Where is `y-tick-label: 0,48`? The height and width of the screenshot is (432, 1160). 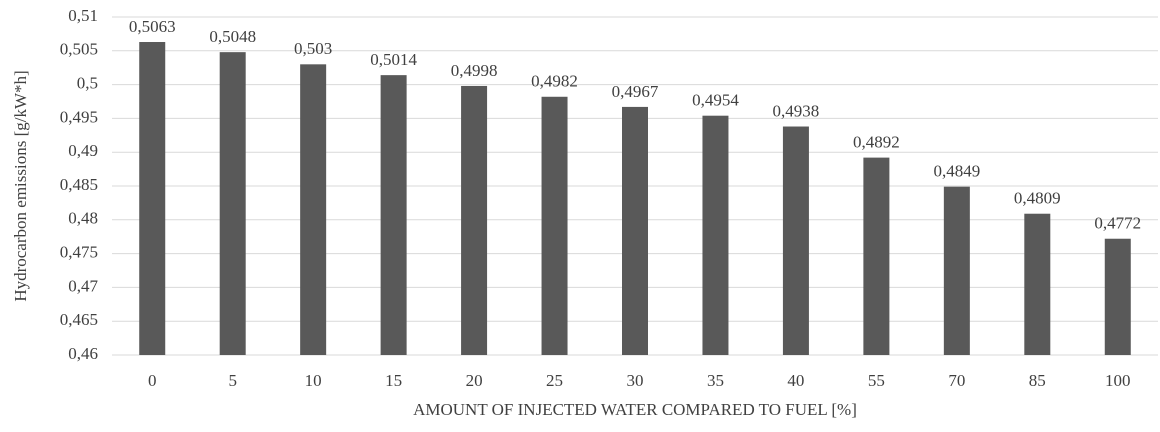
y-tick-label: 0,48 is located at coordinates (83, 218).